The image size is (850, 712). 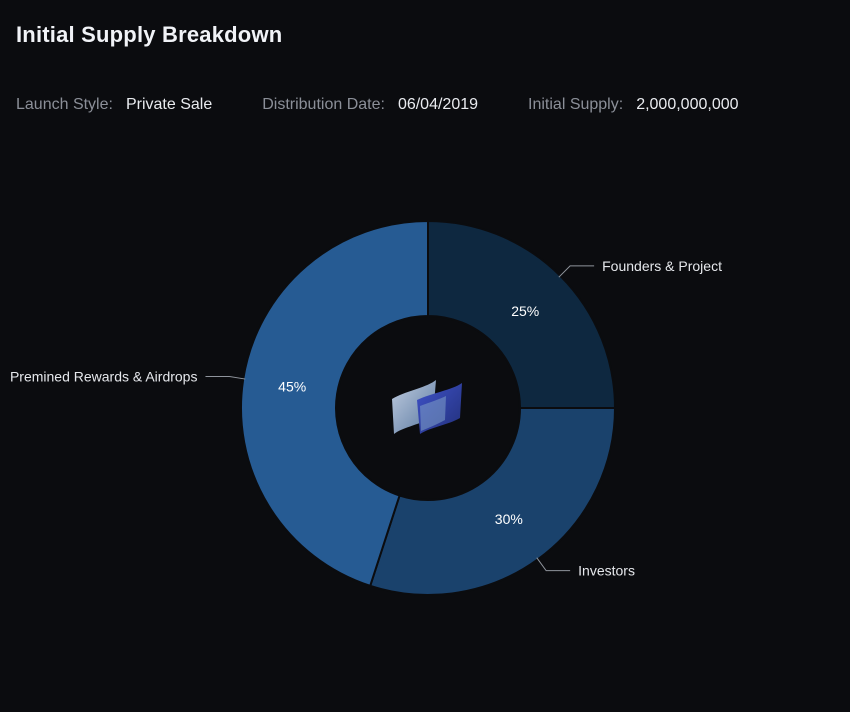 I want to click on distribution-date-value: 06/04/2019, so click(x=438, y=104).